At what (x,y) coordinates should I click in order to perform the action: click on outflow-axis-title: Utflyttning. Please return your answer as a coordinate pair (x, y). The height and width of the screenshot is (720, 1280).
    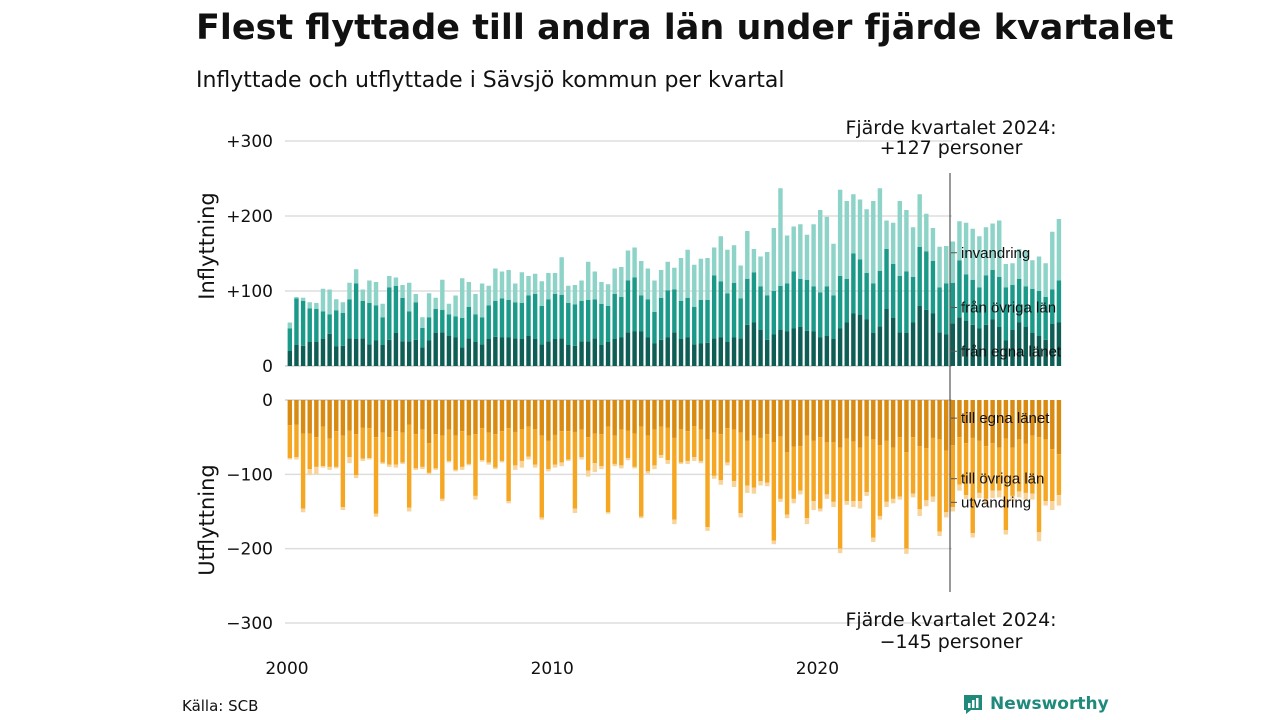
    Looking at the image, I should click on (207, 520).